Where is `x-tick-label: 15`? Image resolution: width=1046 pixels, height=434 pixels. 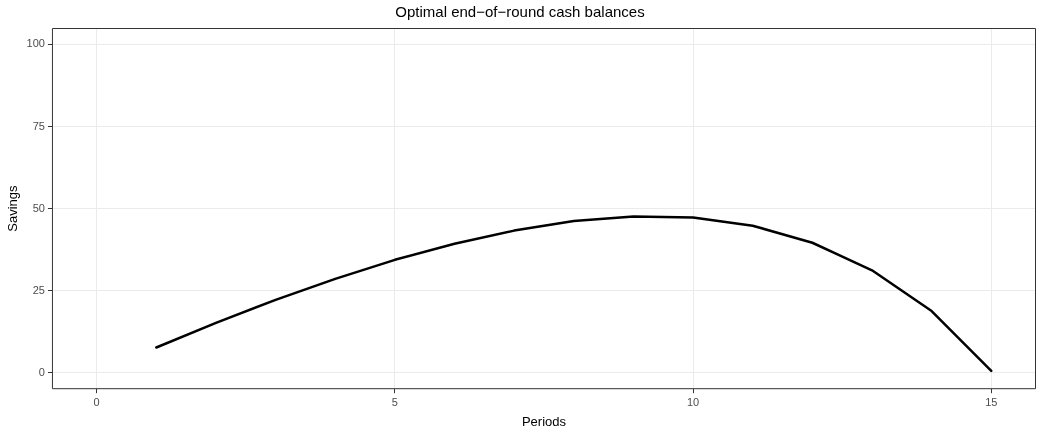
x-tick-label: 15 is located at coordinates (991, 401).